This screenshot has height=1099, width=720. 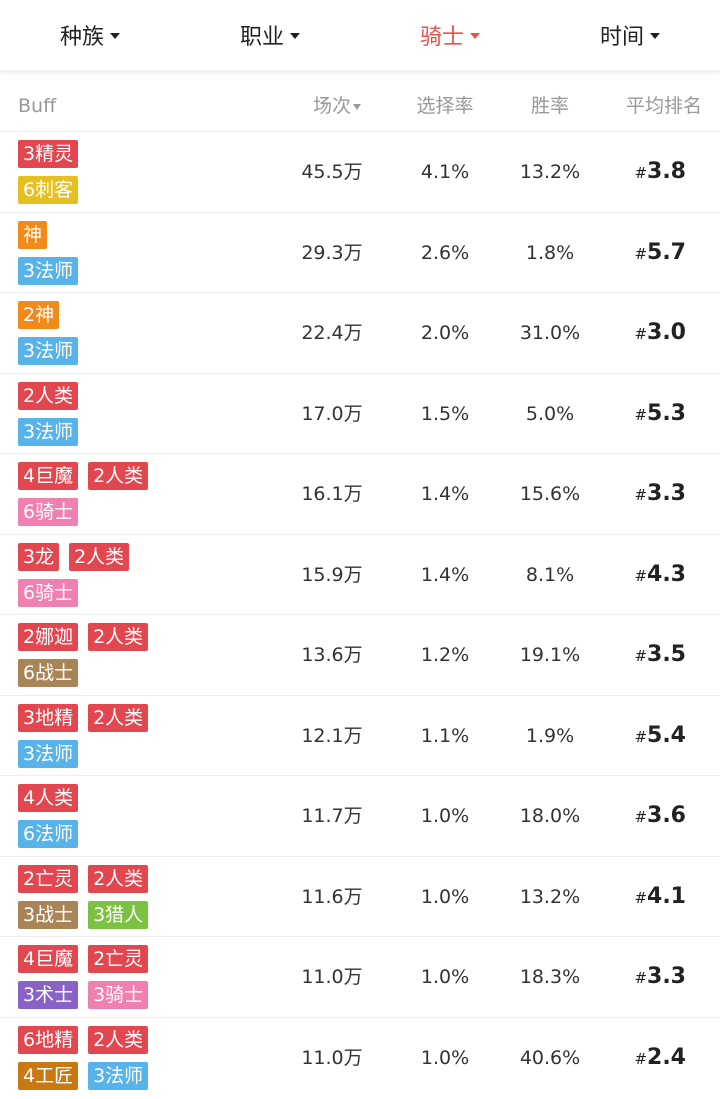 What do you see at coordinates (48, 914) in the screenshot?
I see `buff-tag: 3战士` at bounding box center [48, 914].